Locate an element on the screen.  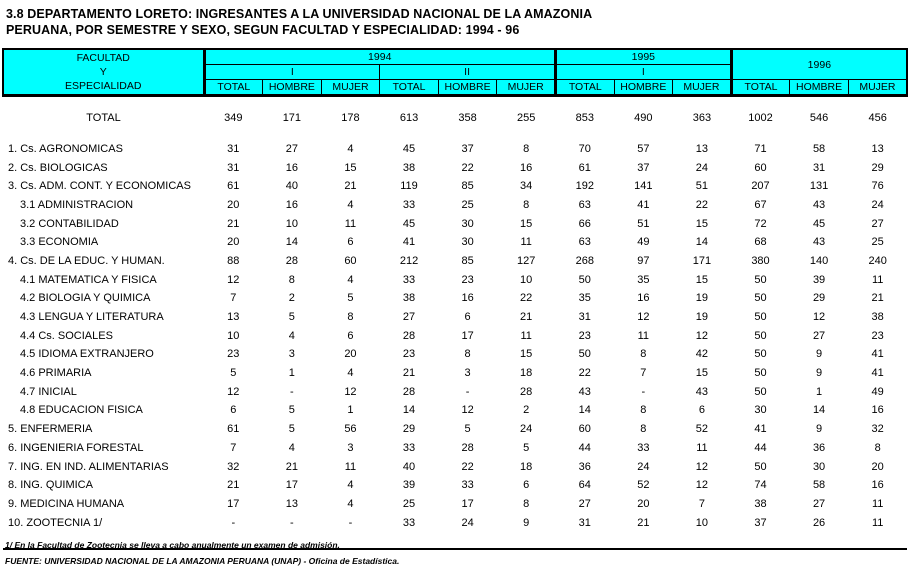
value-cell: 127 is located at coordinates (526, 260).